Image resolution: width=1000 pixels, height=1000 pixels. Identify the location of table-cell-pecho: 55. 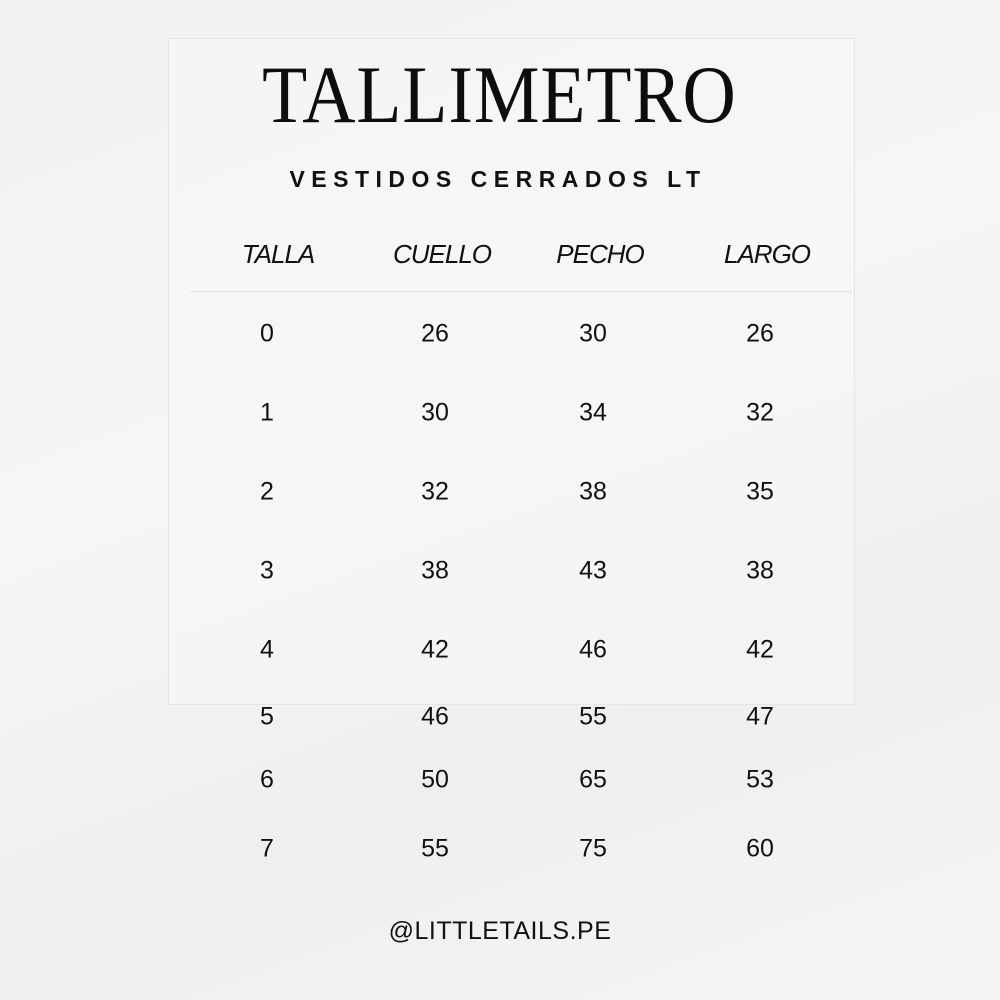
(593, 716).